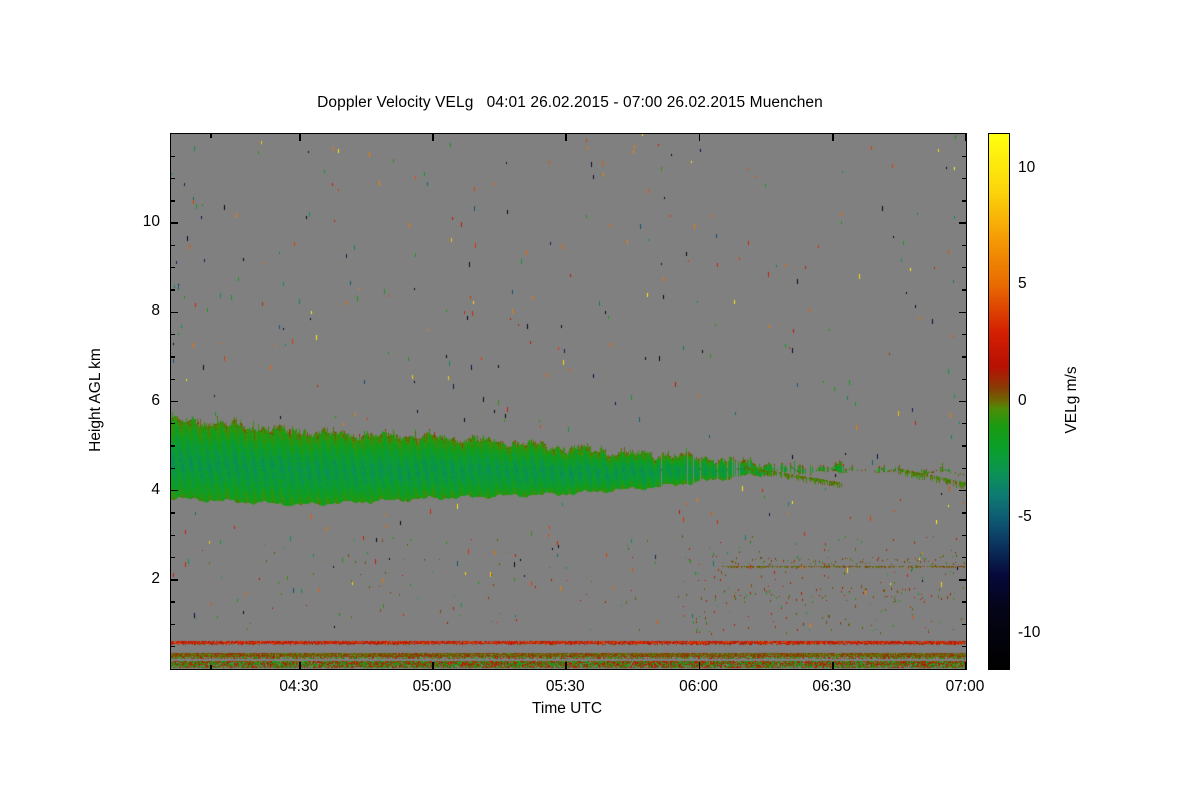 Image resolution: width=1200 pixels, height=800 pixels. What do you see at coordinates (1071, 400) in the screenshot?
I see `colorbar-label: VELg m/s` at bounding box center [1071, 400].